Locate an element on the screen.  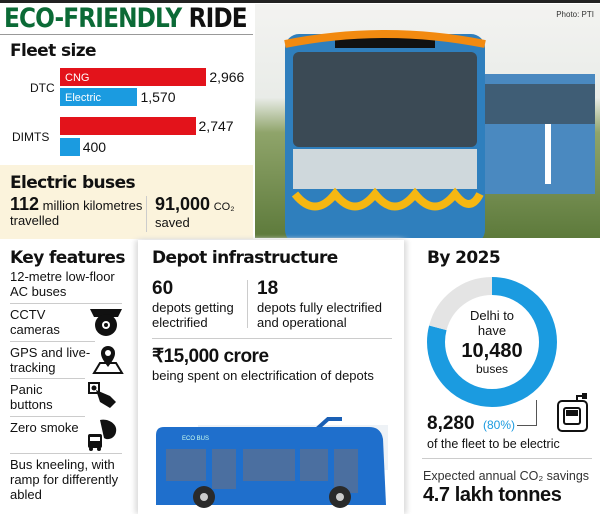
co2-text: saved is located at coordinates (172, 222).